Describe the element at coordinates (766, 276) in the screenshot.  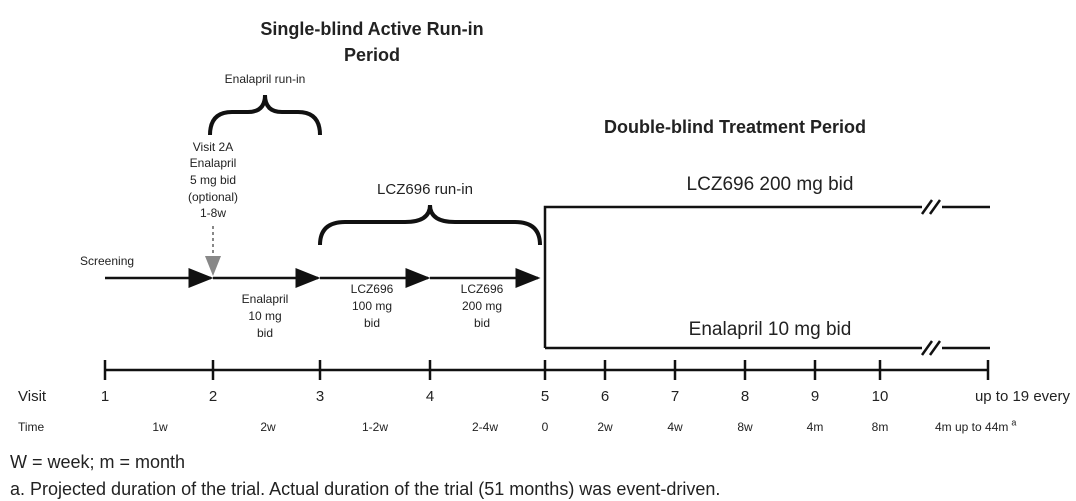
I see `arm-line` at that location.